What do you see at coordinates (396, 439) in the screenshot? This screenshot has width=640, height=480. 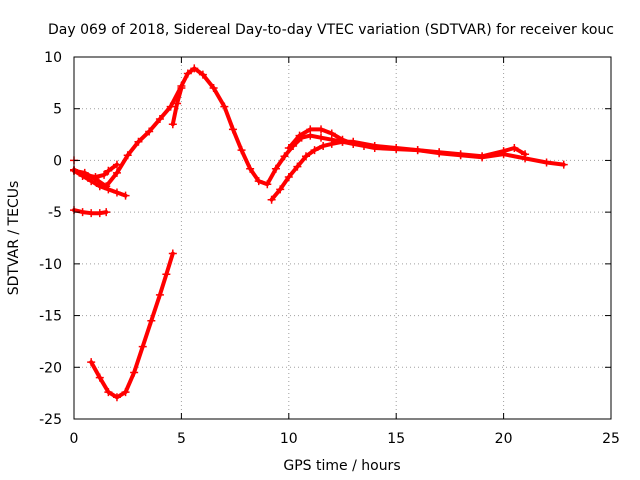 I see `x-tick-label: 15` at bounding box center [396, 439].